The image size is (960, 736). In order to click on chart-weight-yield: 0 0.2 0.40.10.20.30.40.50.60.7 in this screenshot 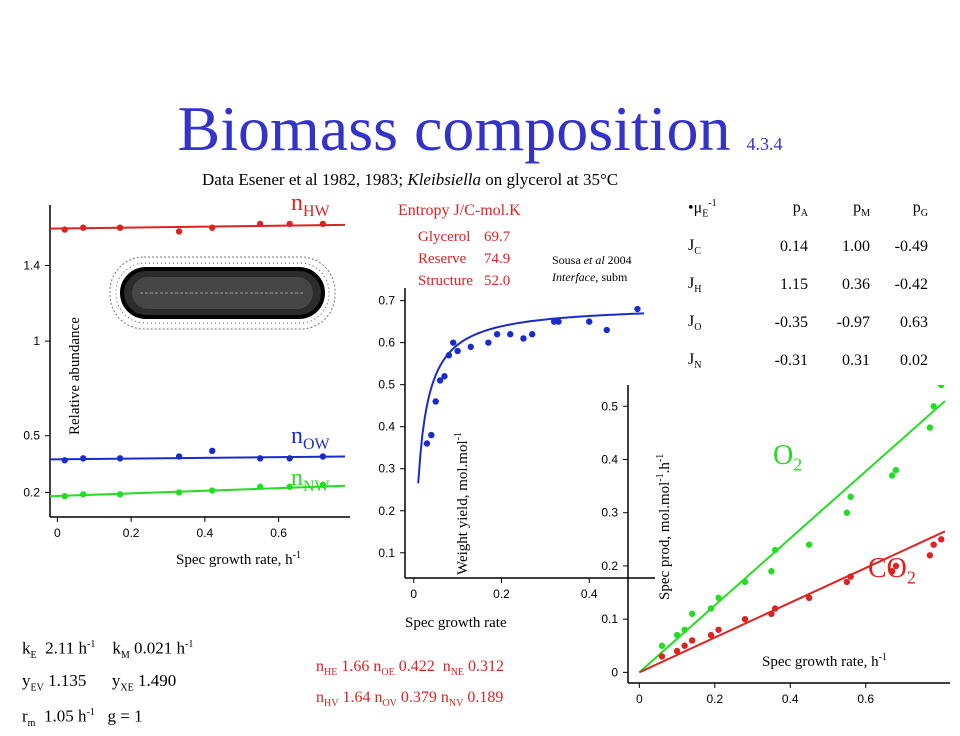, I will do `click(516, 444)`.